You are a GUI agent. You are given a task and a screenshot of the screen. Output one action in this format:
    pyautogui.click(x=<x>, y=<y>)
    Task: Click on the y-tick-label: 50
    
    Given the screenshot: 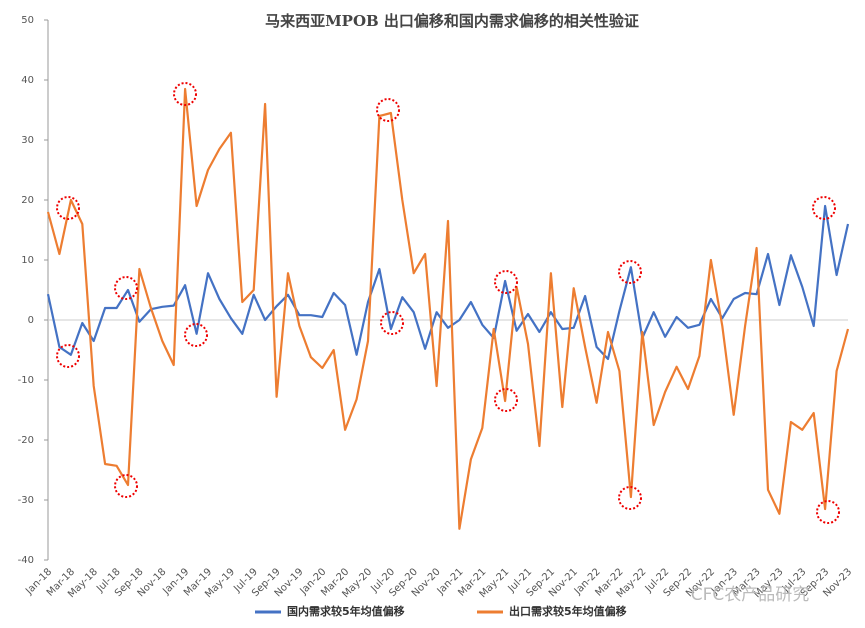 What is the action you would take?
    pyautogui.click(x=27, y=20)
    